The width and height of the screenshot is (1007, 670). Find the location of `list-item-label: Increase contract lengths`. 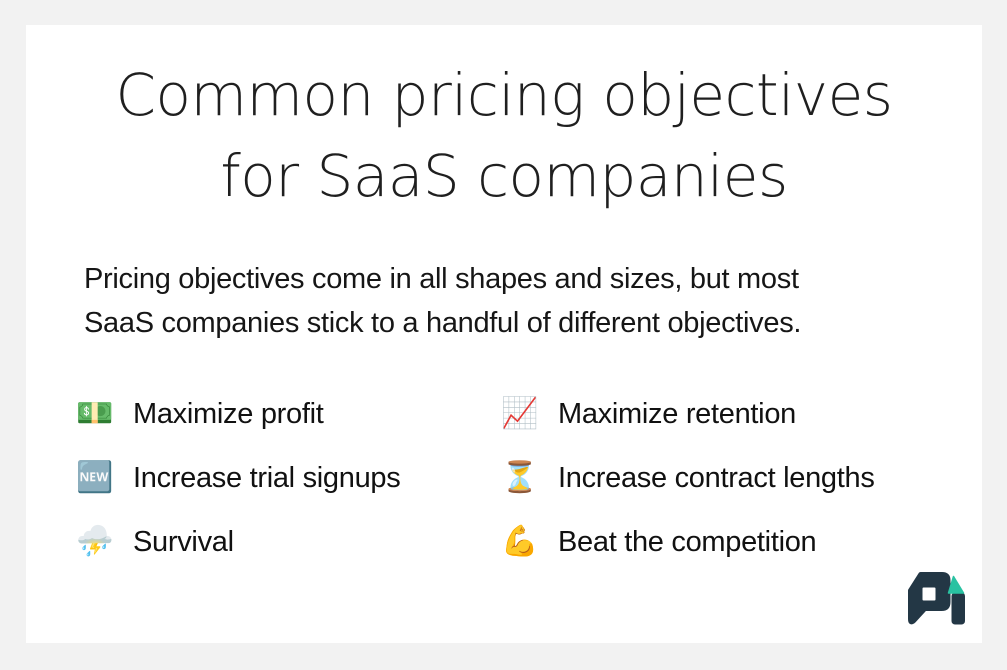

list-item-label: Increase contract lengths is located at coordinates (716, 477).